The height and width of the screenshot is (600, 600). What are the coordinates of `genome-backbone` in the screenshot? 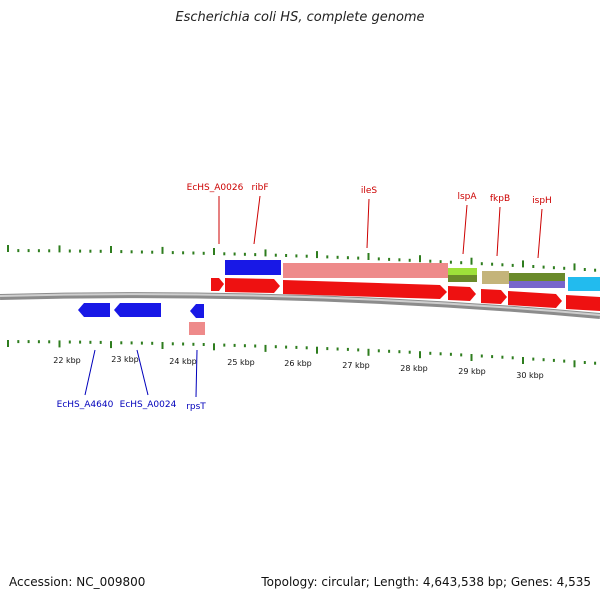 It's located at (300, 305).